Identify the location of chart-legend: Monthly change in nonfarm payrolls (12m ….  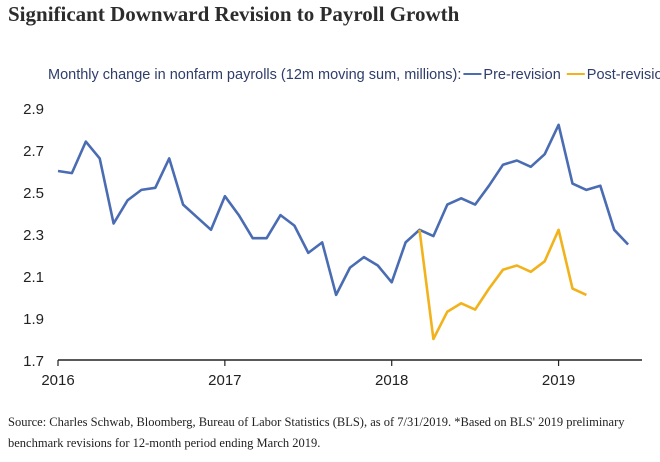
(354, 75).